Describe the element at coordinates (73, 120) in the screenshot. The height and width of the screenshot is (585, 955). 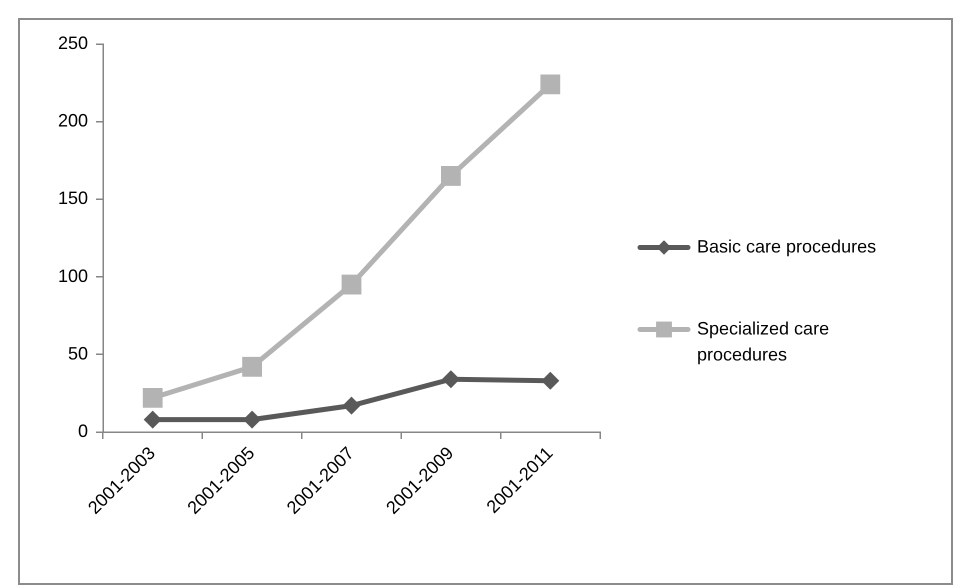
I see `y-tick-label: 200` at that location.